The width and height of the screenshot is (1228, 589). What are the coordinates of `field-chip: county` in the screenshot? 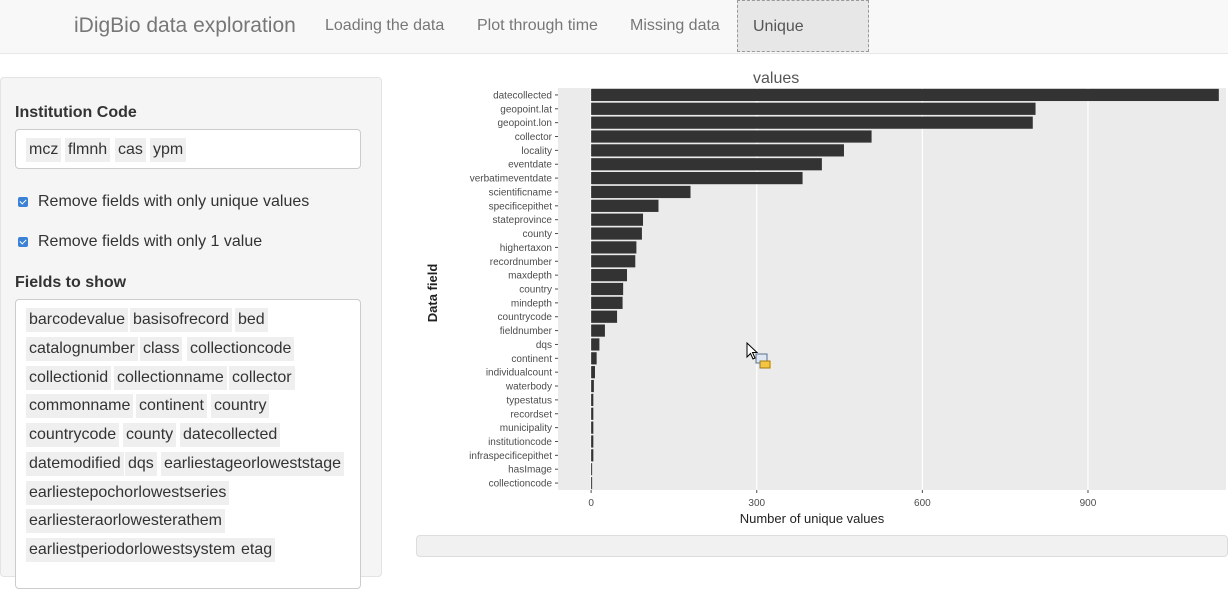 It's located at (150, 435).